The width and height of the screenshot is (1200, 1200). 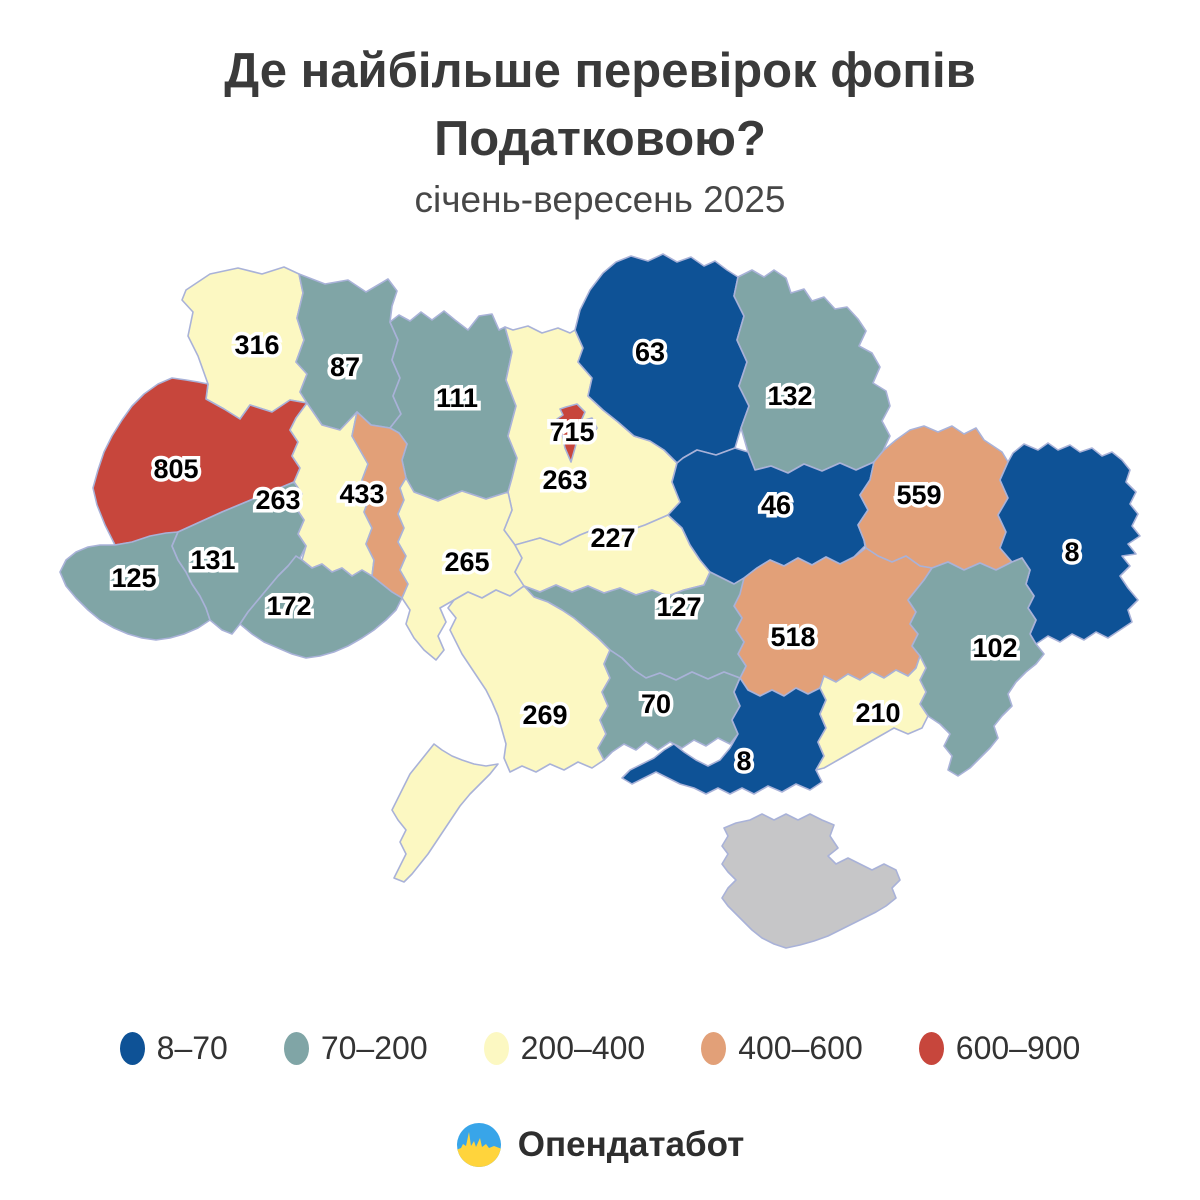 I want to click on legend-swatch-yellow, so click(x=496, y=1048).